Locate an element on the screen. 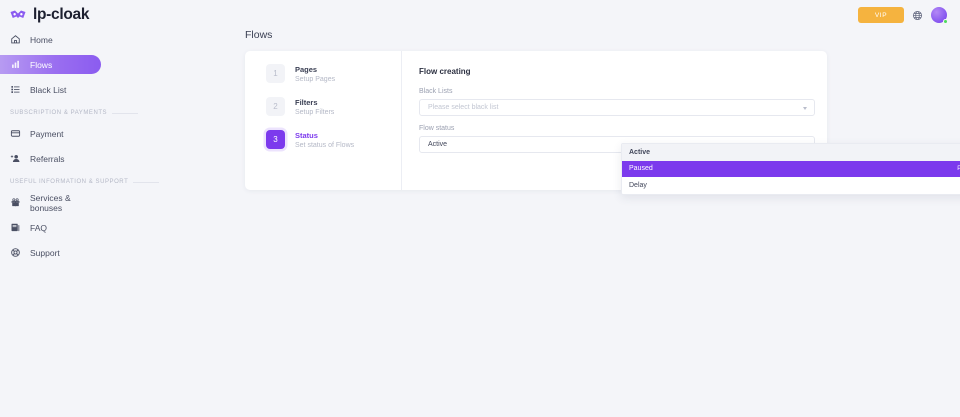 The height and width of the screenshot is (417, 960). sidebar-item-referrals: Referrals is located at coordinates (50, 158).